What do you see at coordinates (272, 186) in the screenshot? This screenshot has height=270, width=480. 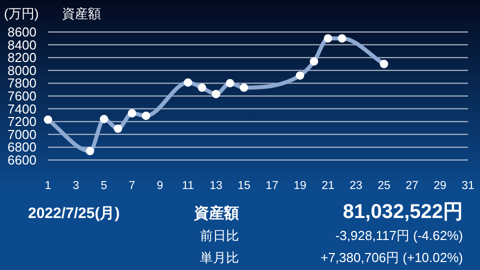 I see `x-tick-label: 17` at bounding box center [272, 186].